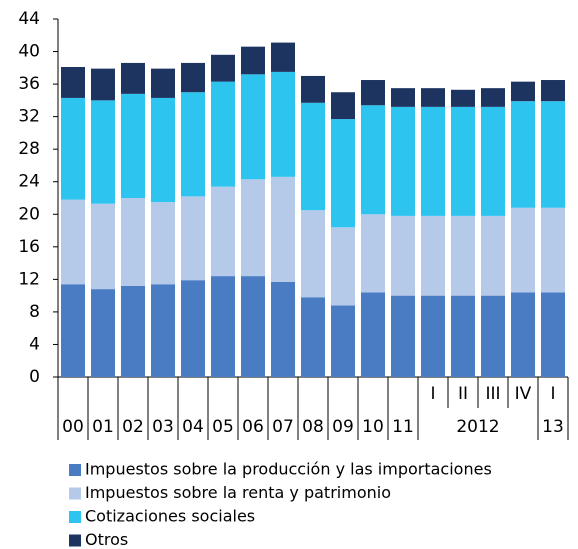 This screenshot has height=549, width=578. Describe the element at coordinates (133, 427) in the screenshot. I see `x-tick-label: 02` at that location.